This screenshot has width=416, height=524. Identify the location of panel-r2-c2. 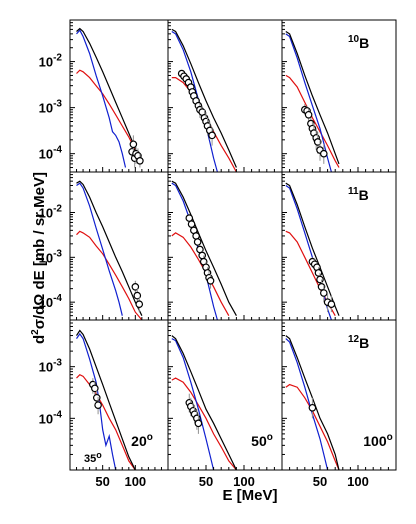
(339, 395).